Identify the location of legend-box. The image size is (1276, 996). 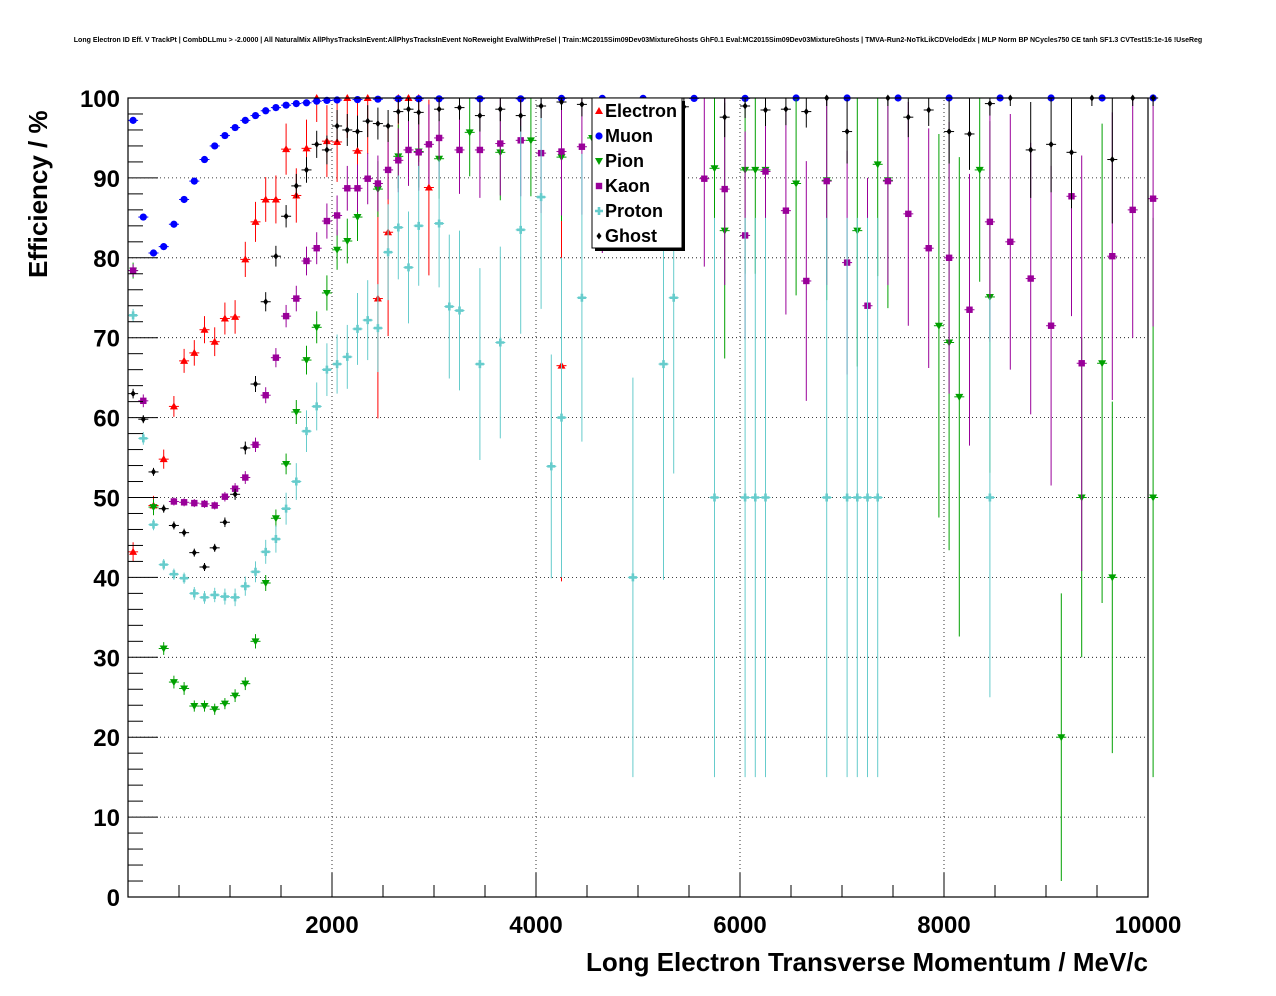
(637, 173).